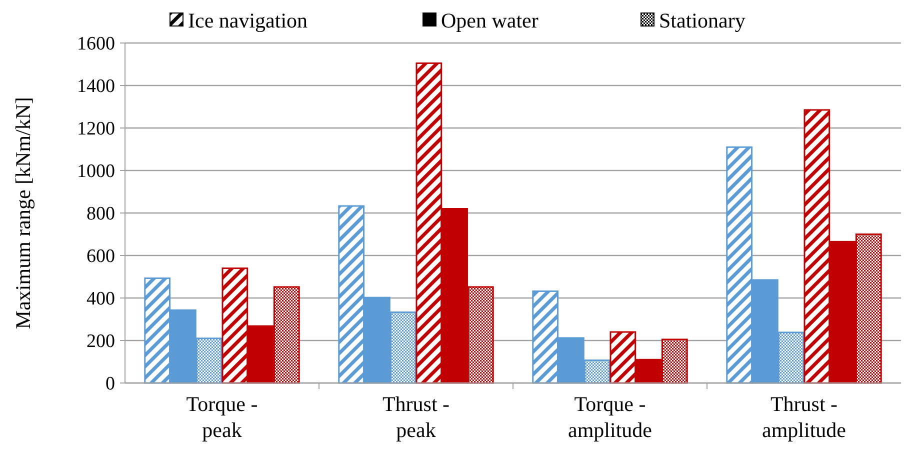  I want to click on text: Open water, so click(489, 20).